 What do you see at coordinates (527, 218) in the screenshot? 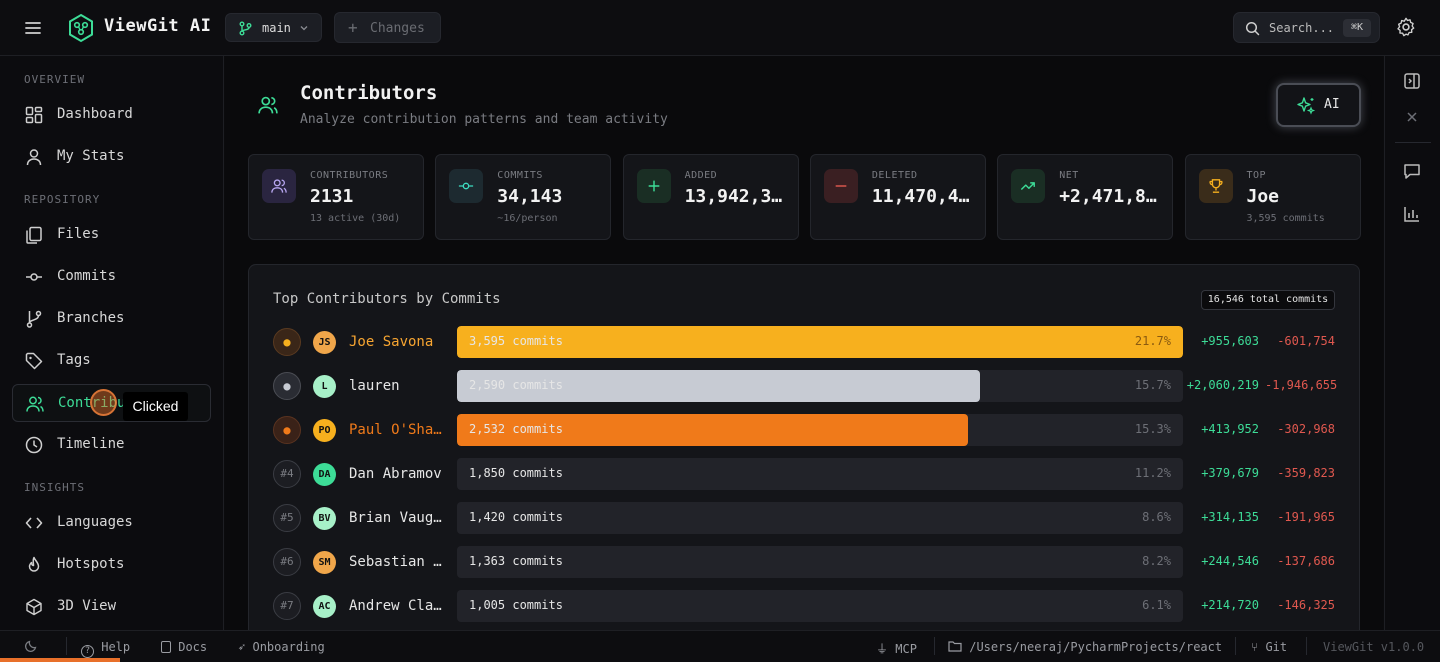
I see `stat-subtext: ~16/person` at bounding box center [527, 218].